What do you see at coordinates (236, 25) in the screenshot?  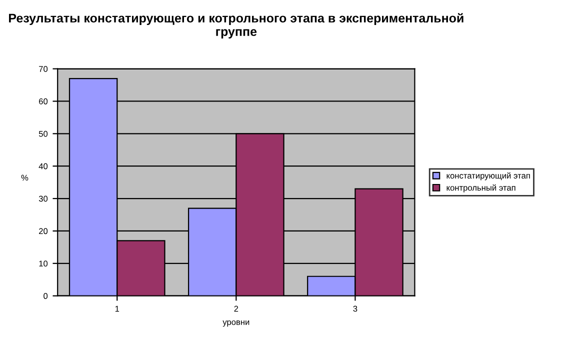 I see `chart-title: Результаты констатирующего и котрольного этапа в экспериментальной группе` at bounding box center [236, 25].